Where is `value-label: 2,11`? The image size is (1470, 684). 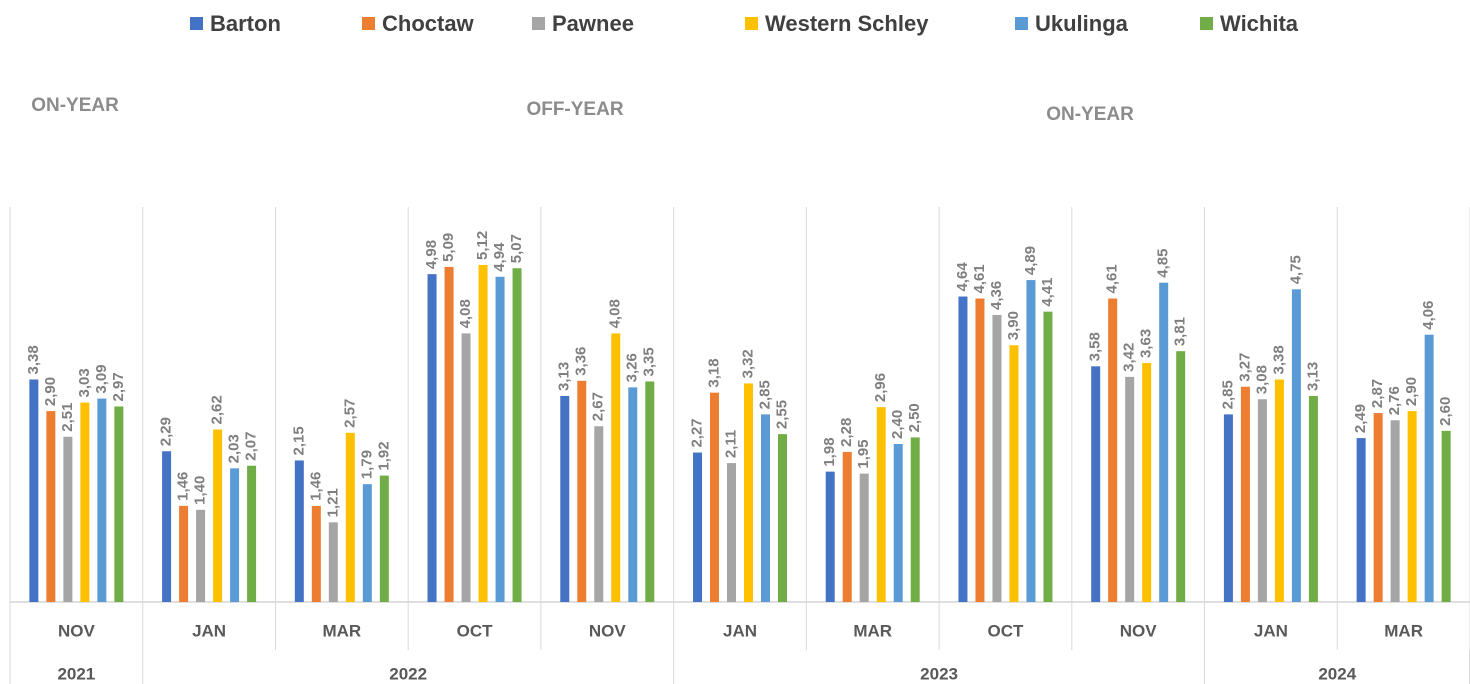 value-label: 2,11 is located at coordinates (730, 444).